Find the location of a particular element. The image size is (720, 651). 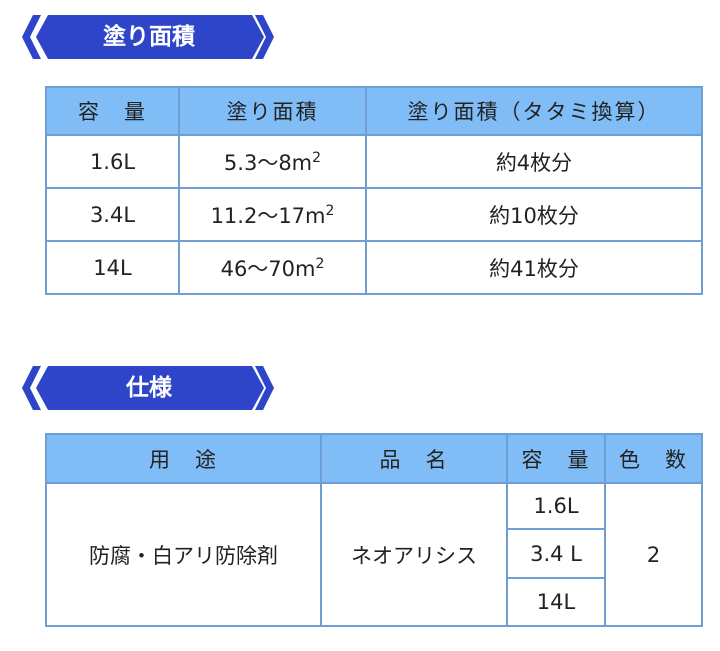

area-cell: 5.3〜8m2 is located at coordinates (272, 161).